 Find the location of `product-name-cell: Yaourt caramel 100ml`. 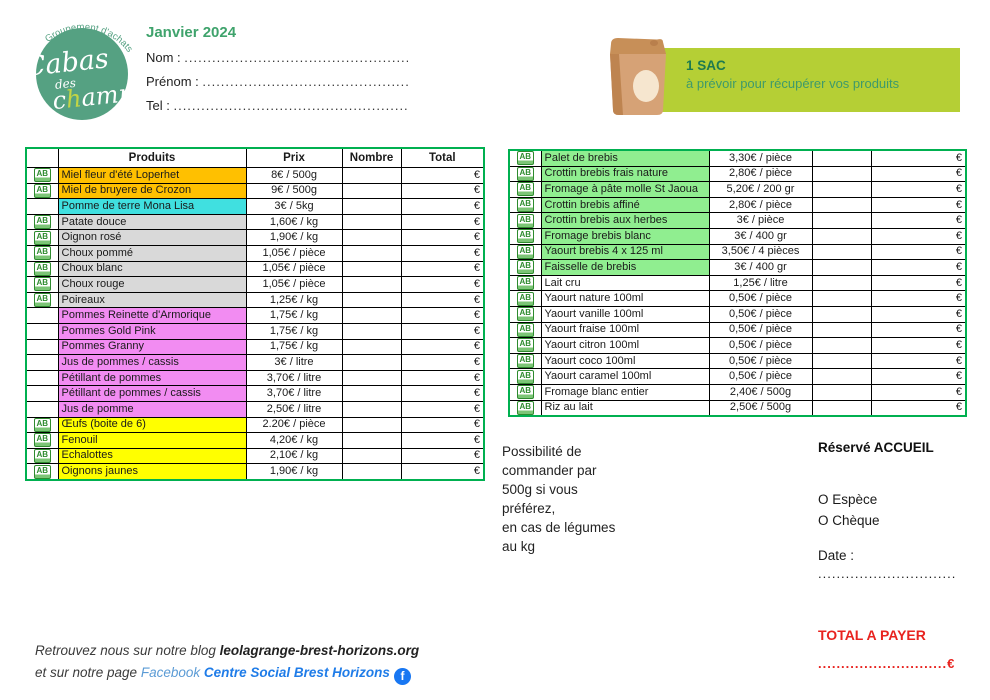

product-name-cell: Yaourt caramel 100ml is located at coordinates (625, 376).